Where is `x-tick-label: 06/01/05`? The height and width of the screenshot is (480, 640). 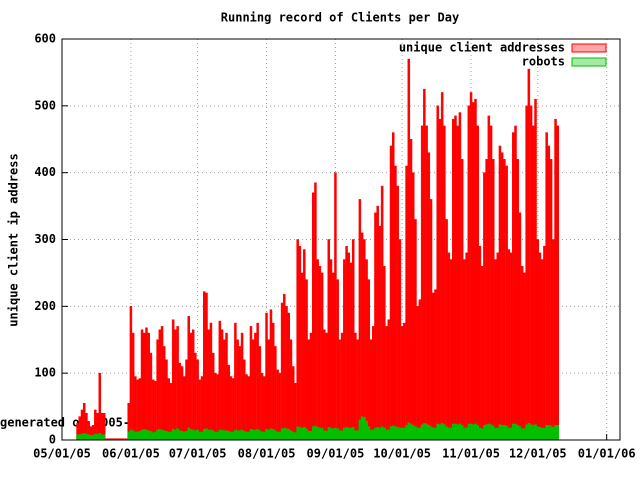 x-tick-label: 06/01/05 is located at coordinates (131, 454).